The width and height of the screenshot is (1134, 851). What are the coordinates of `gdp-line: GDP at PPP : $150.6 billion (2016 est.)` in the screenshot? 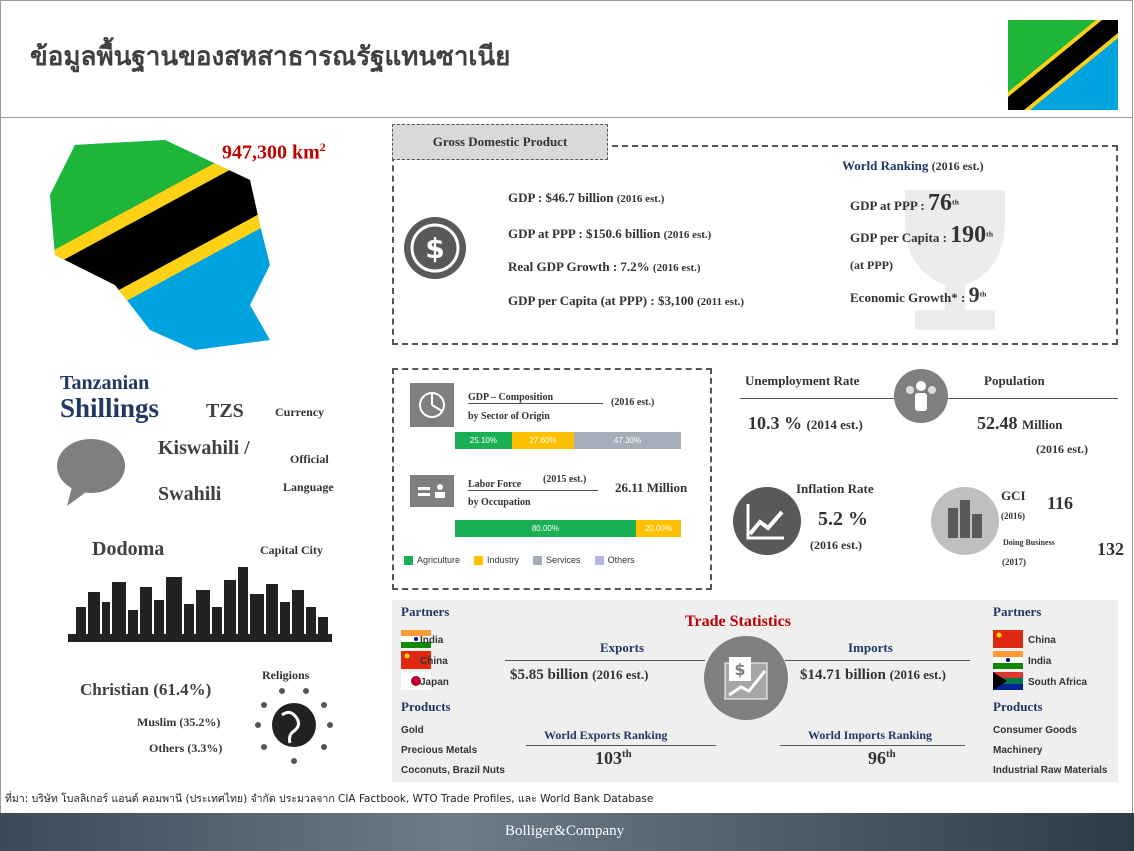 It's located at (609, 234).